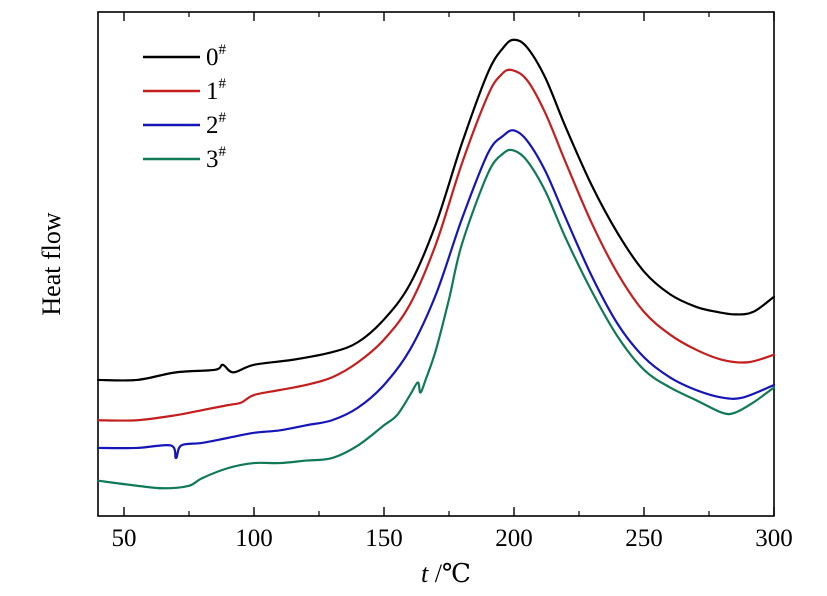  I want to click on legend-label-1: 1#, so click(216, 90).